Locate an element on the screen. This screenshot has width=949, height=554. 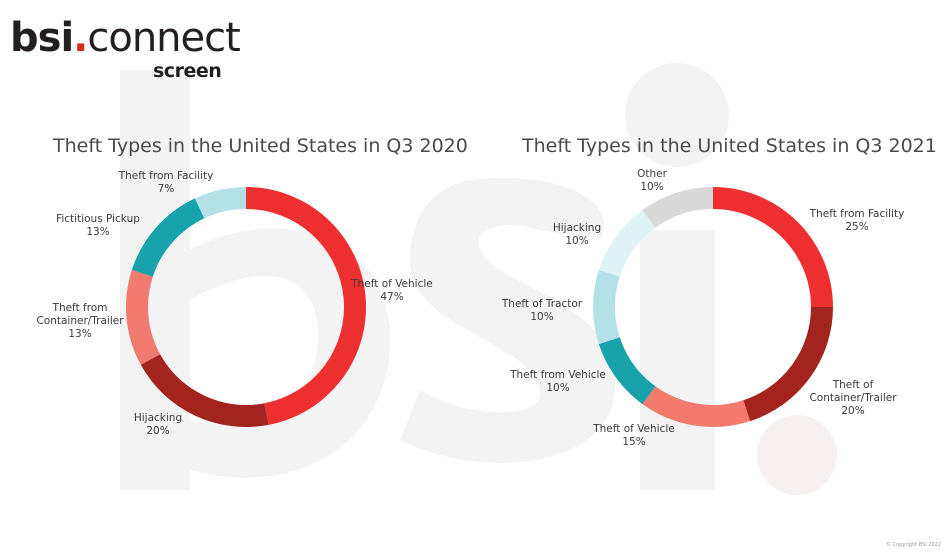
slice-label-2-6: Hijacking 10% is located at coordinates (577, 234).